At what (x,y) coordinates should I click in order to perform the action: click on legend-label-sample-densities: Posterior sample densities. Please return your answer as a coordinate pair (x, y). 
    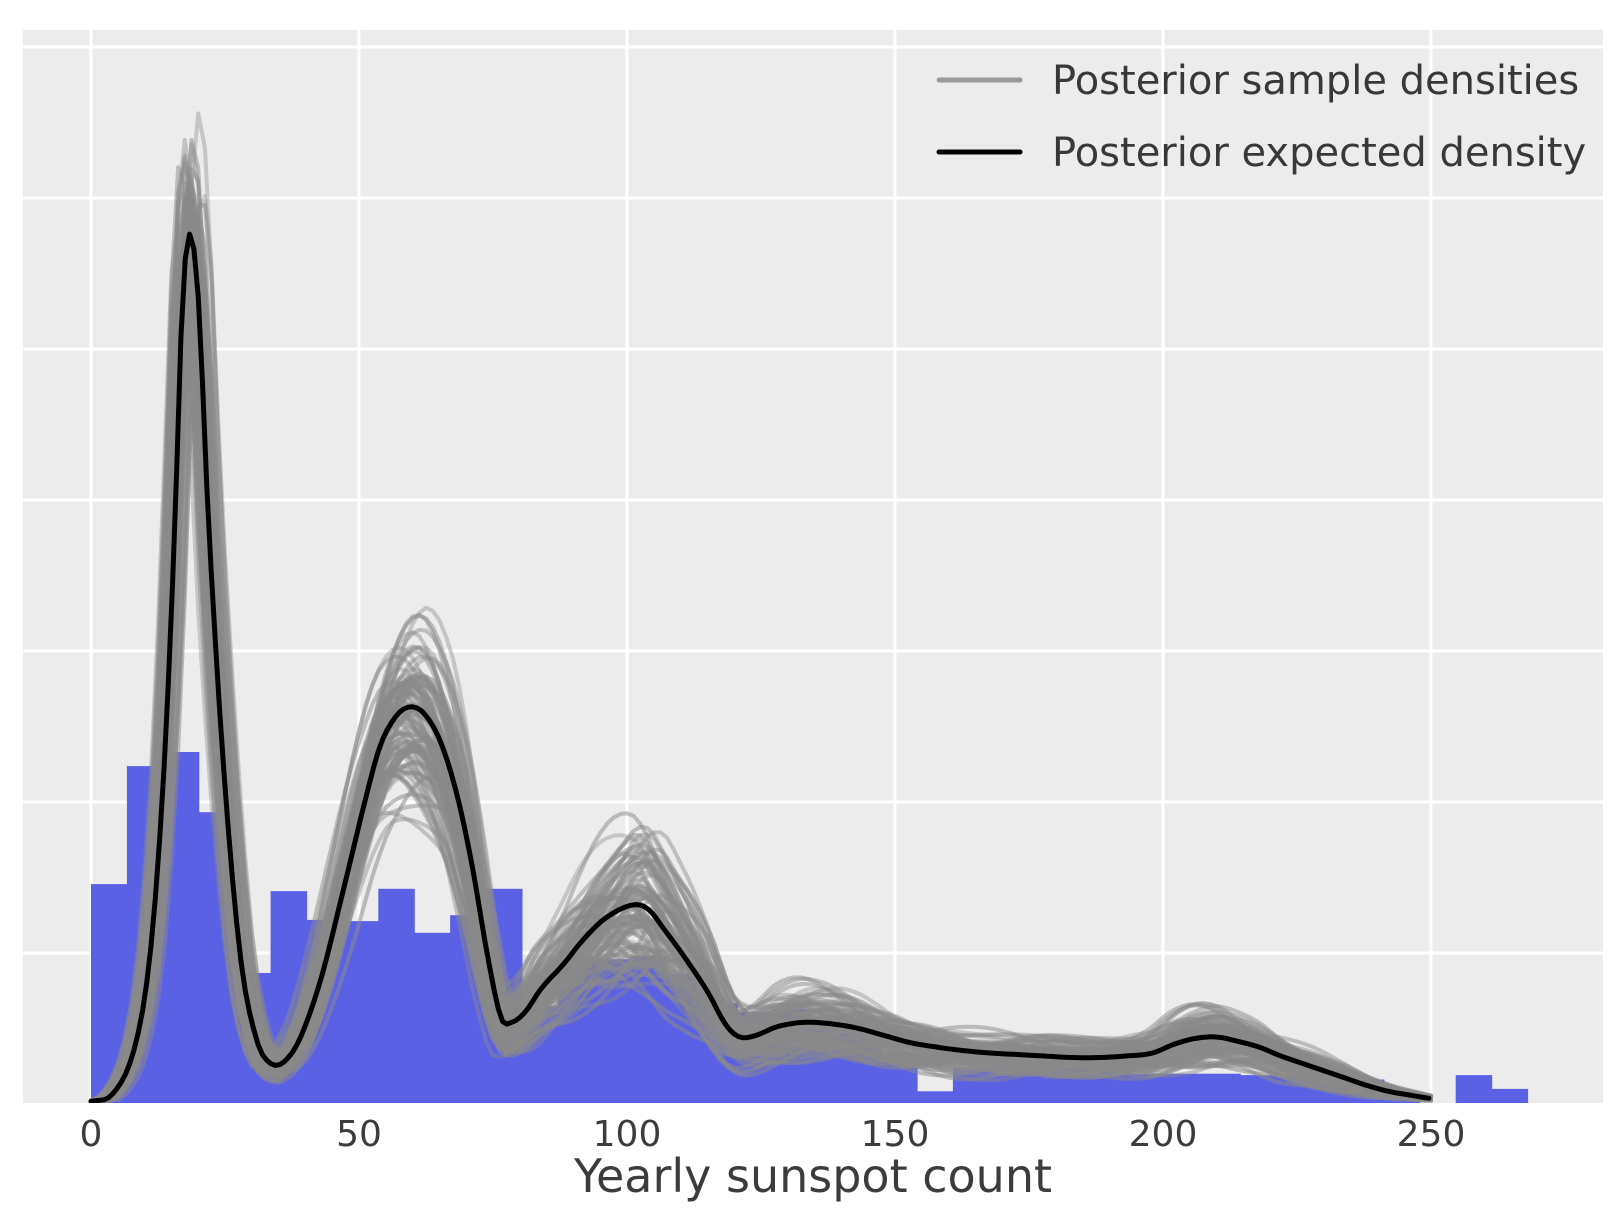
    Looking at the image, I should click on (1315, 81).